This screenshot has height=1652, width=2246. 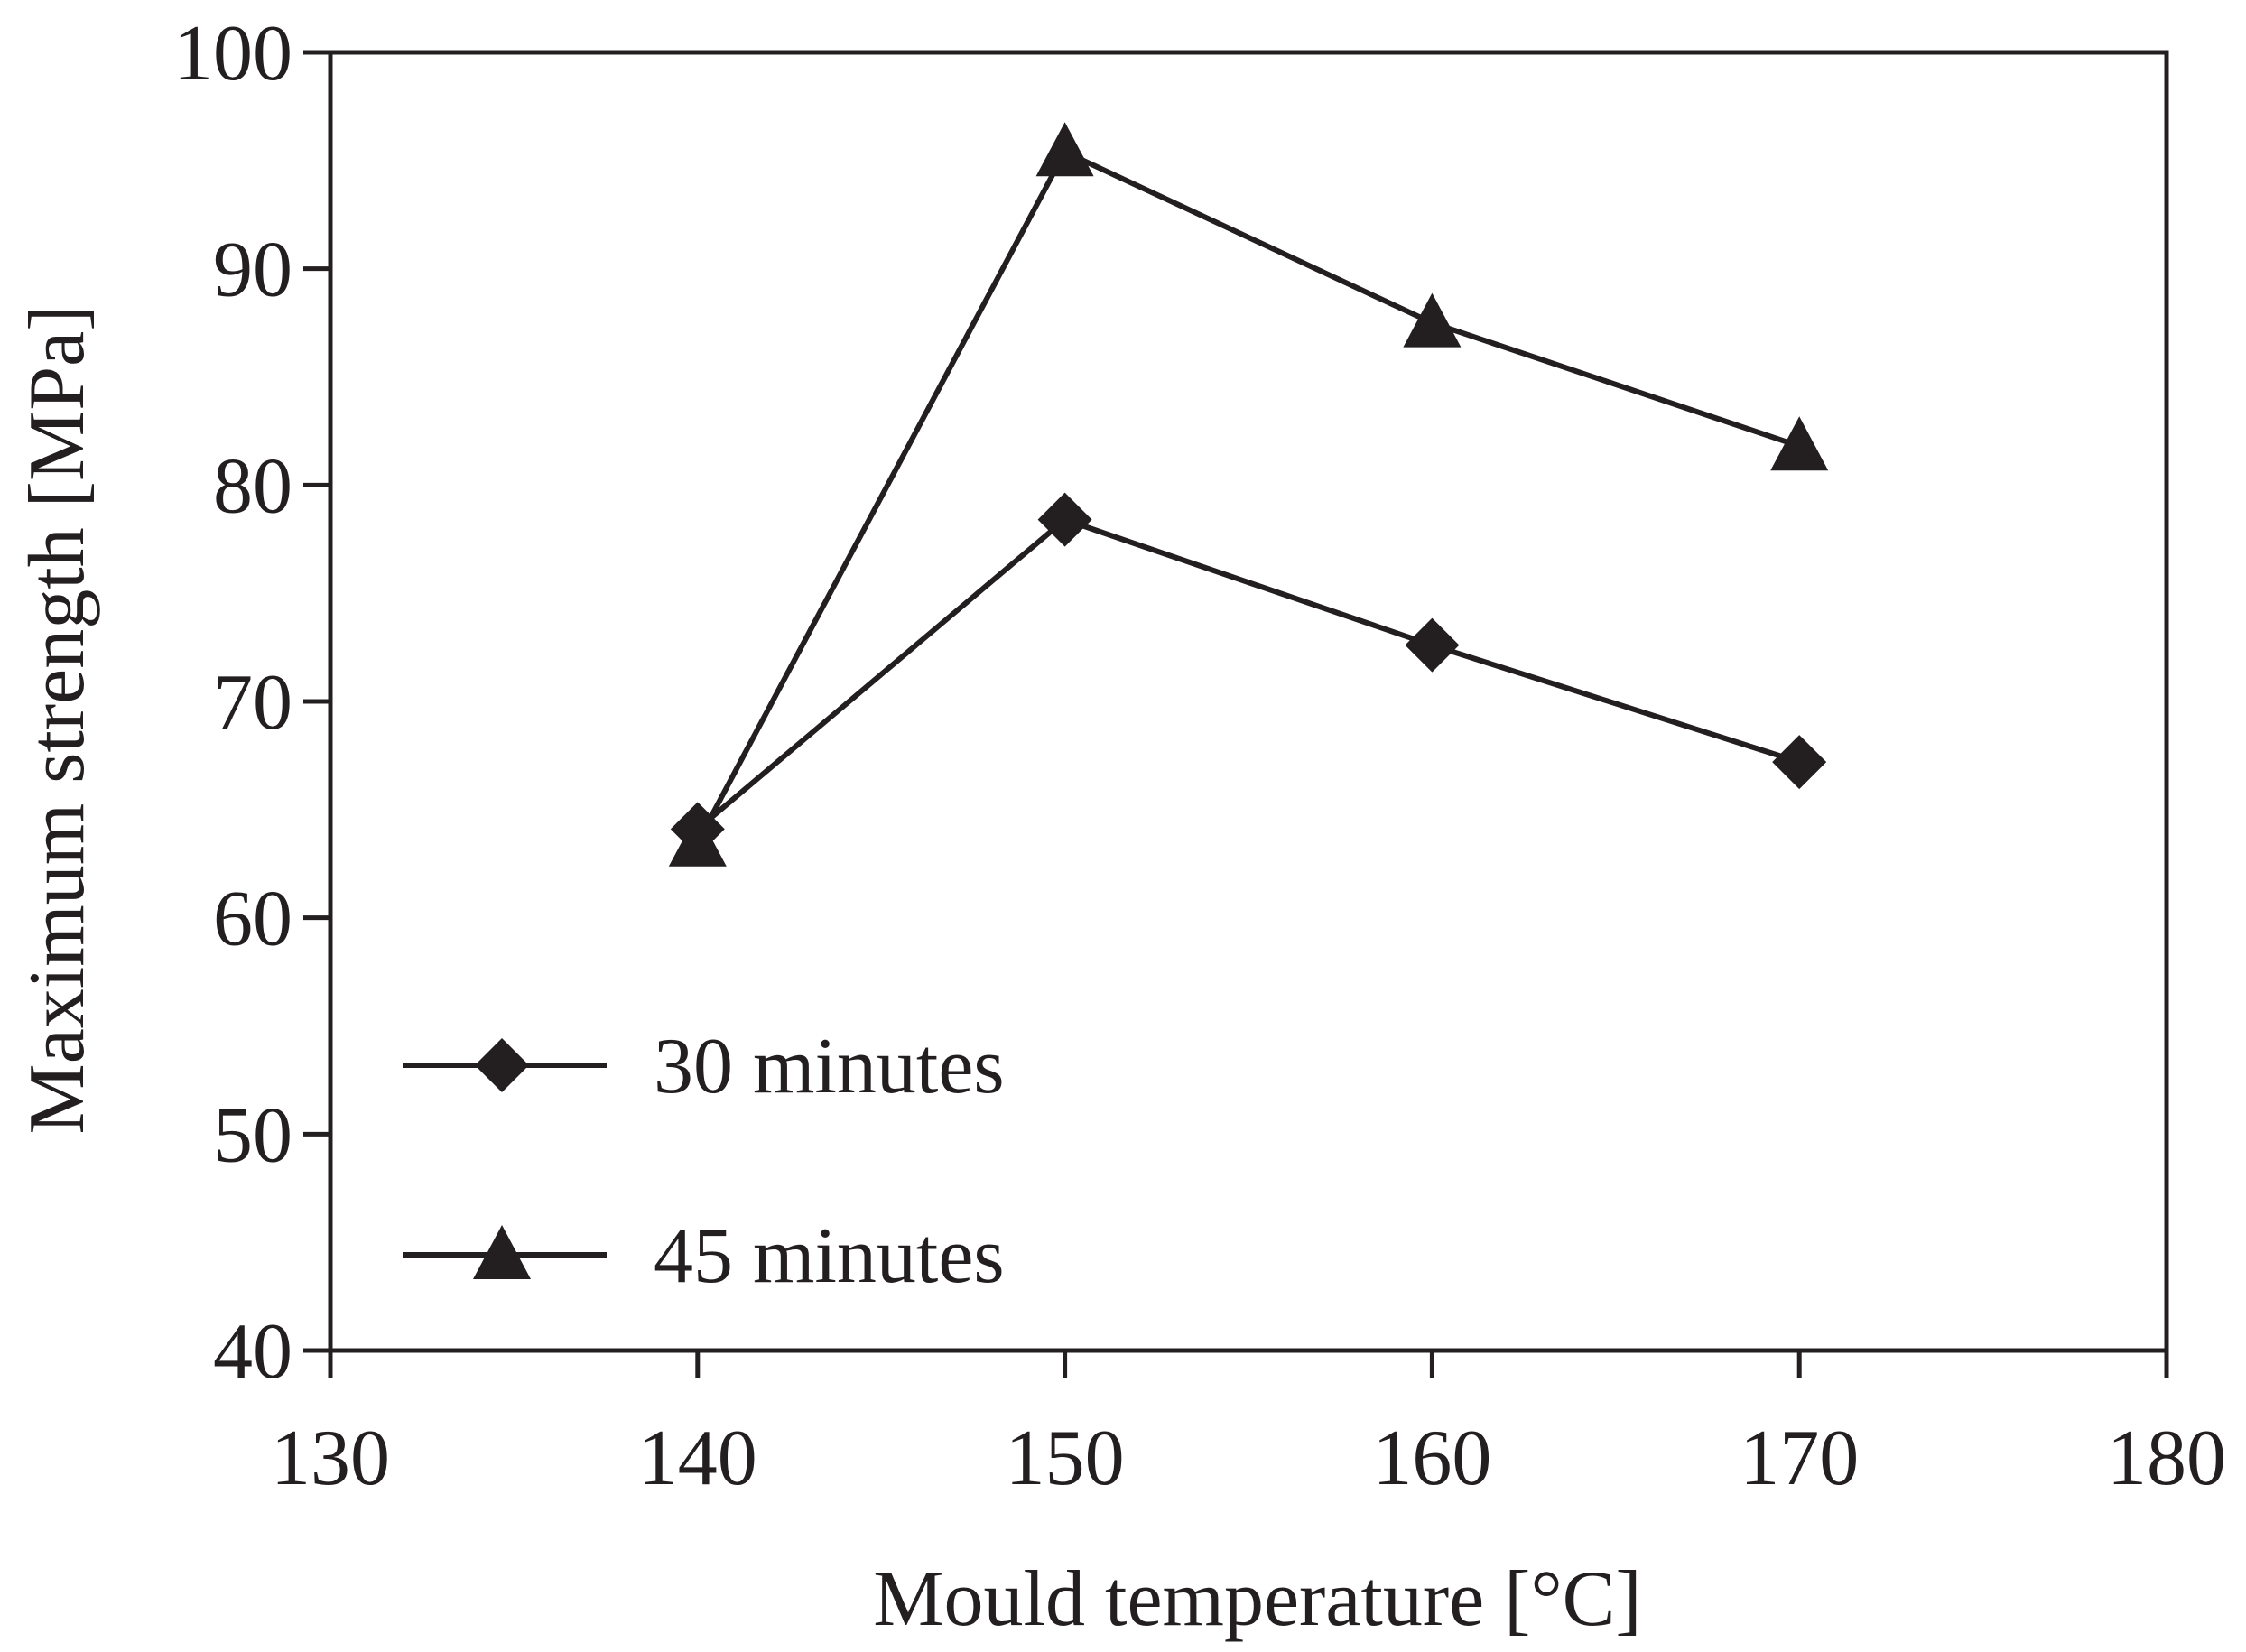 I want to click on series-line, so click(x=1248, y=673).